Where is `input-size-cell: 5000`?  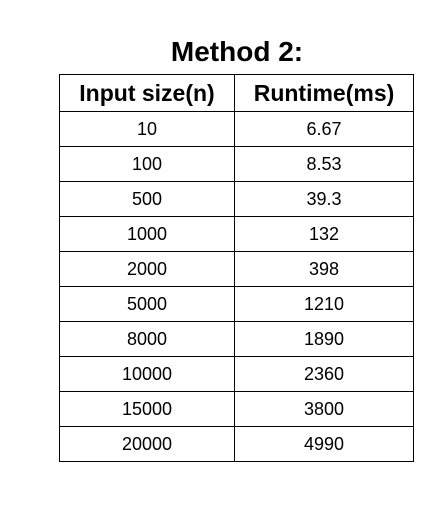
input-size-cell: 5000 is located at coordinates (147, 304).